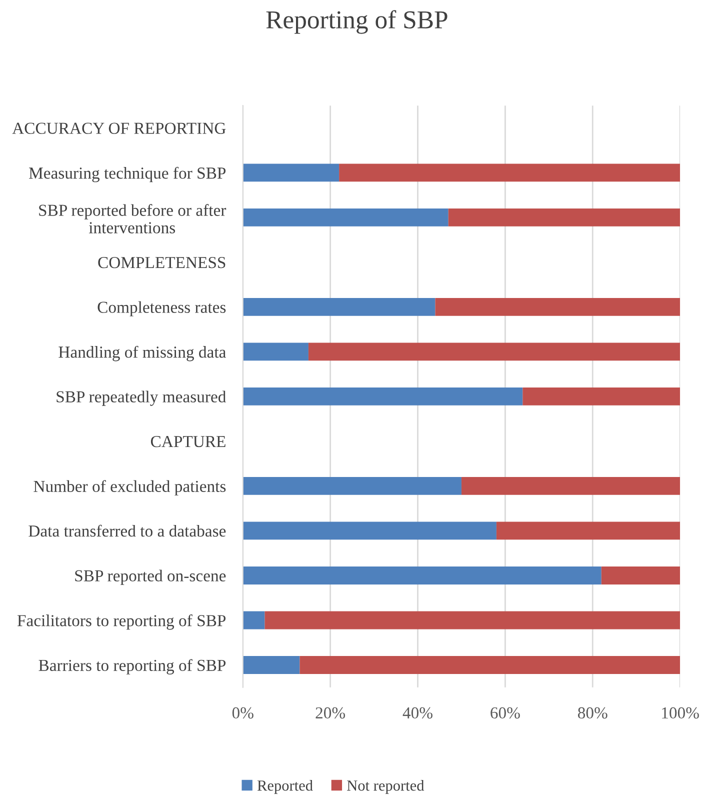 The width and height of the screenshot is (704, 803). Describe the element at coordinates (243, 713) in the screenshot. I see `x-tick-label: 0%` at that location.